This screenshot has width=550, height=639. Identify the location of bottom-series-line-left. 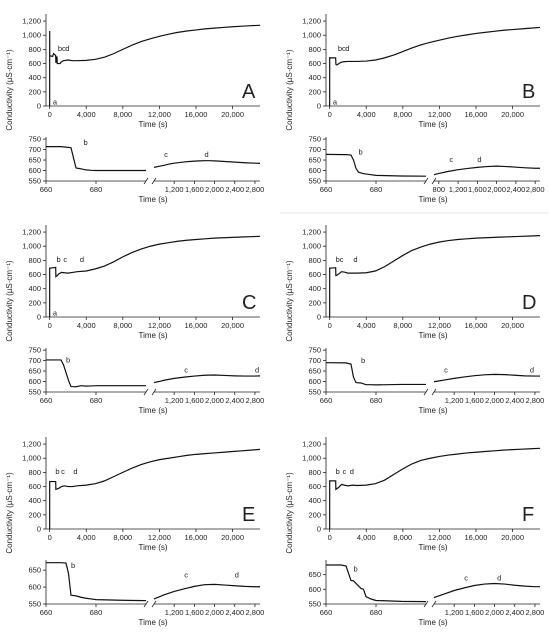
(96, 582).